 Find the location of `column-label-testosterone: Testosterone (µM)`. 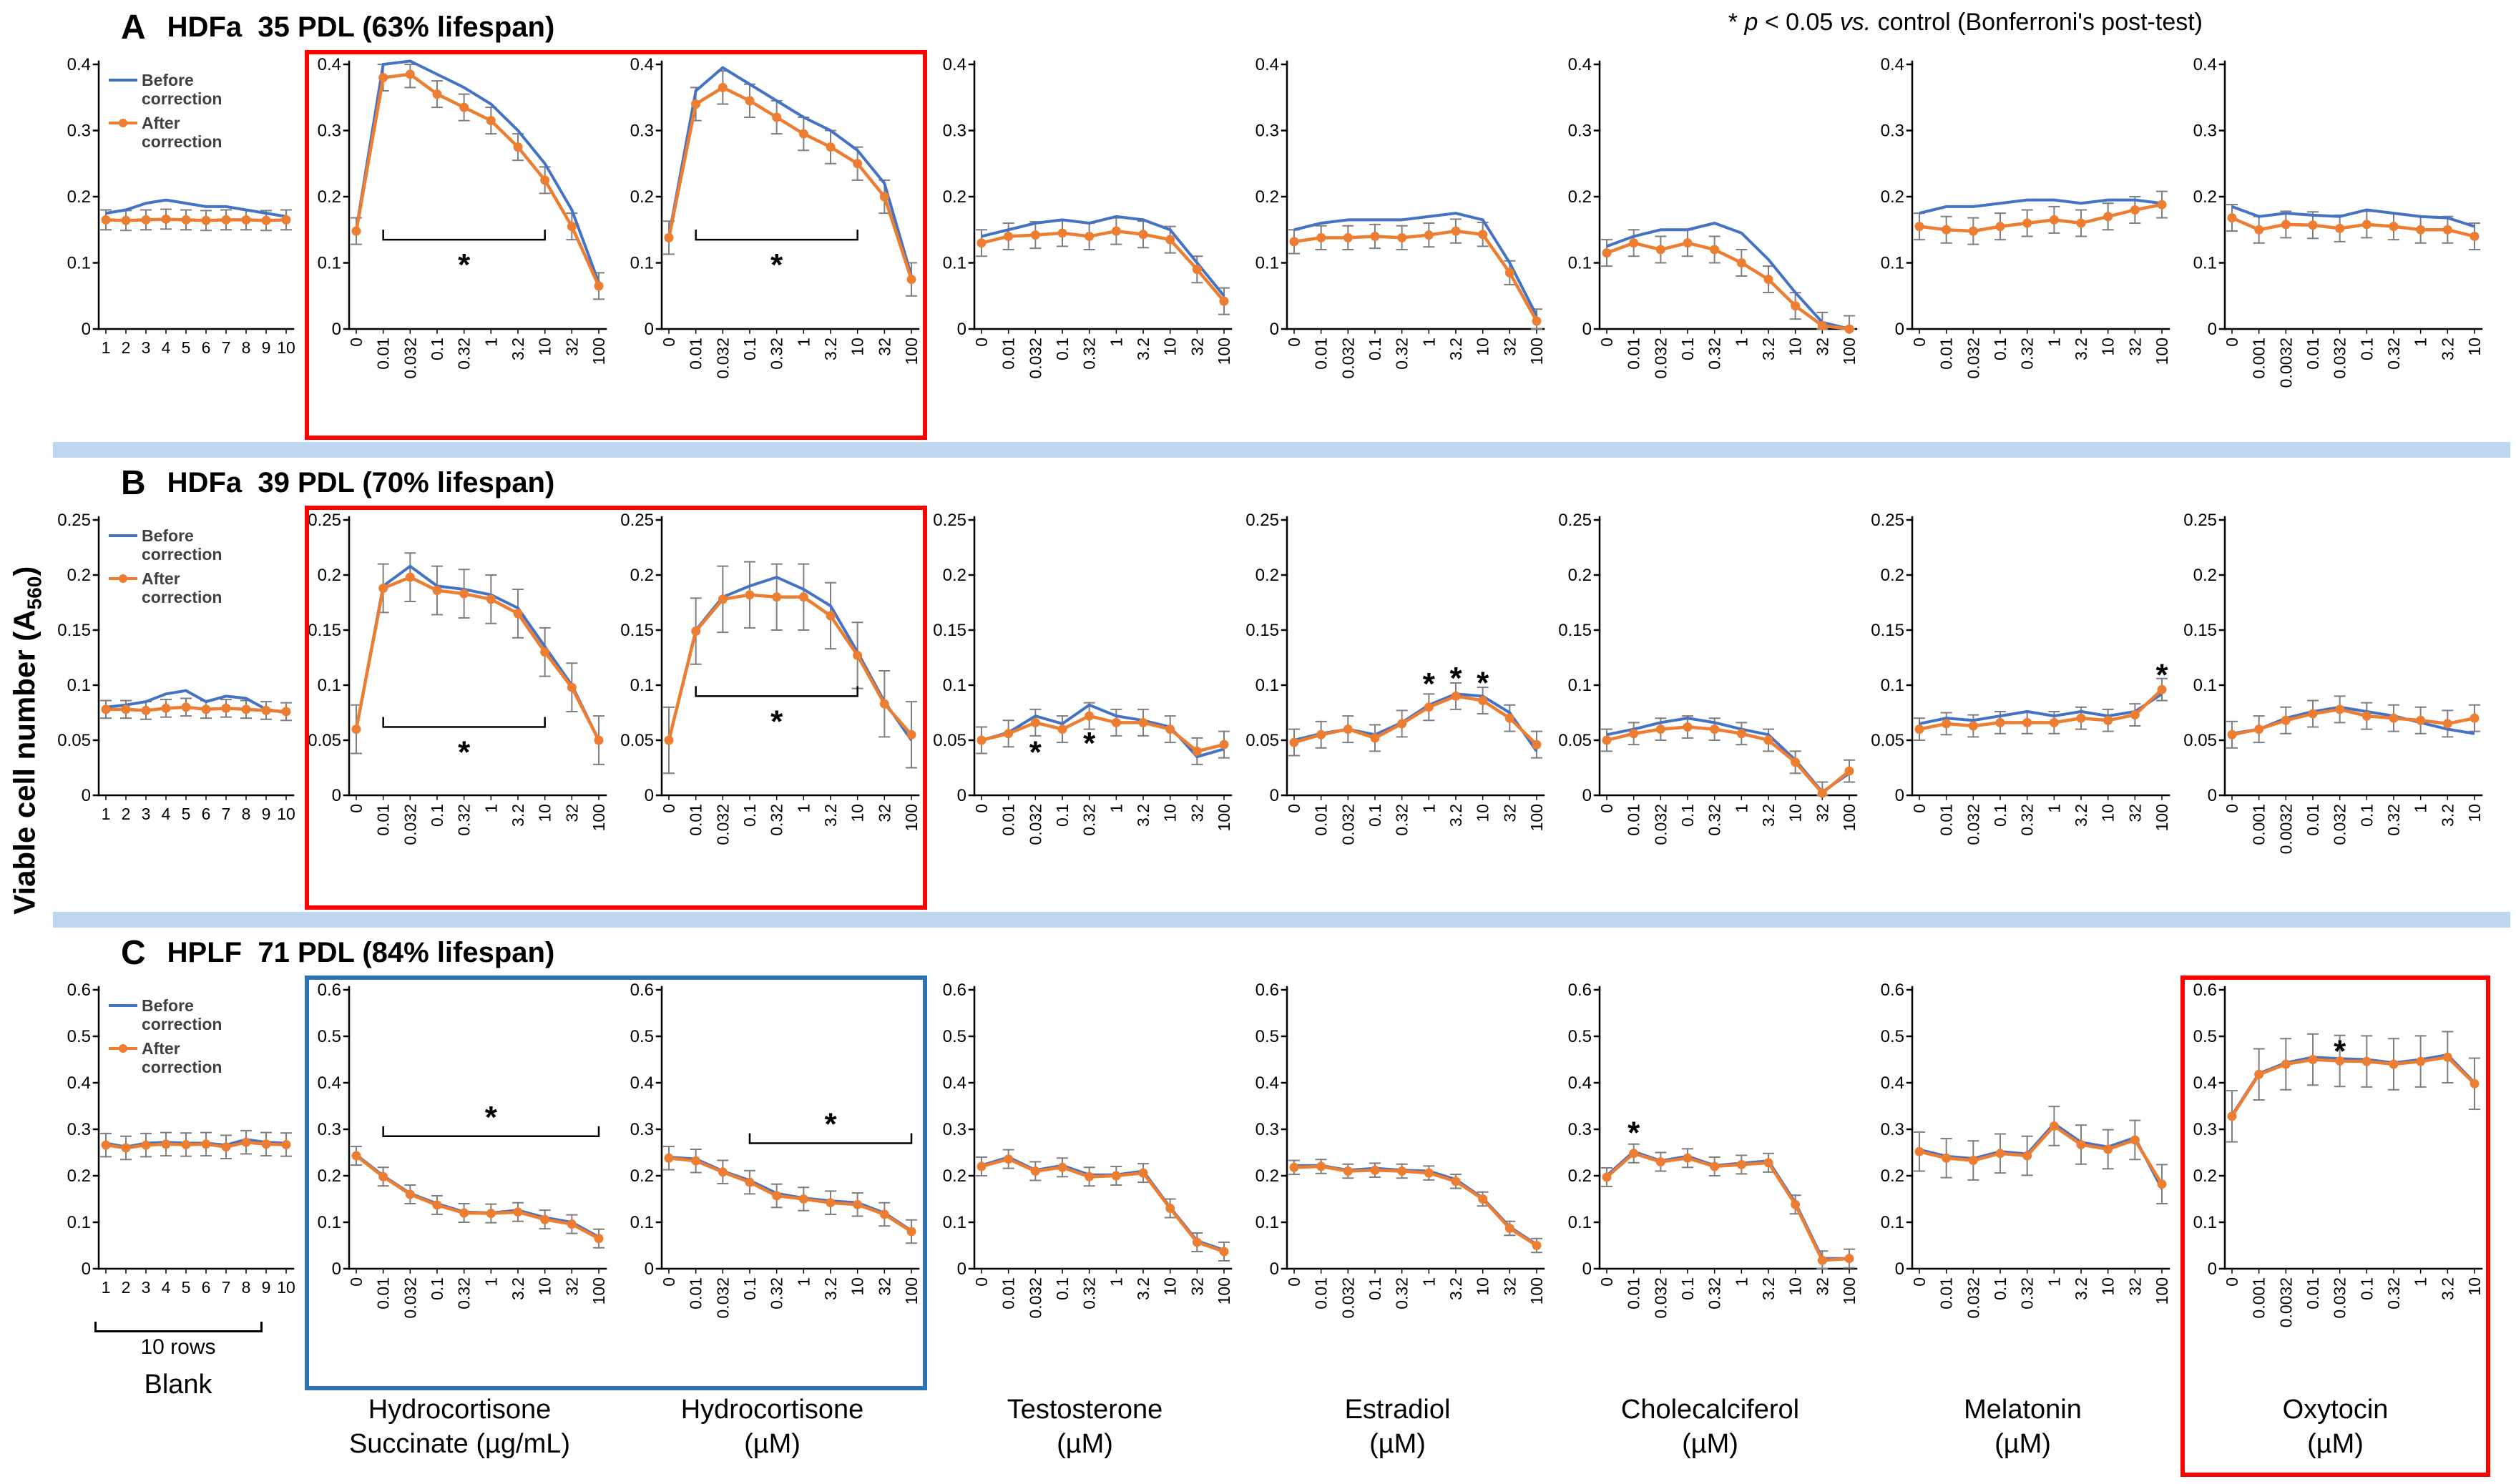

column-label-testosterone: Testosterone (µM) is located at coordinates (1085, 1427).